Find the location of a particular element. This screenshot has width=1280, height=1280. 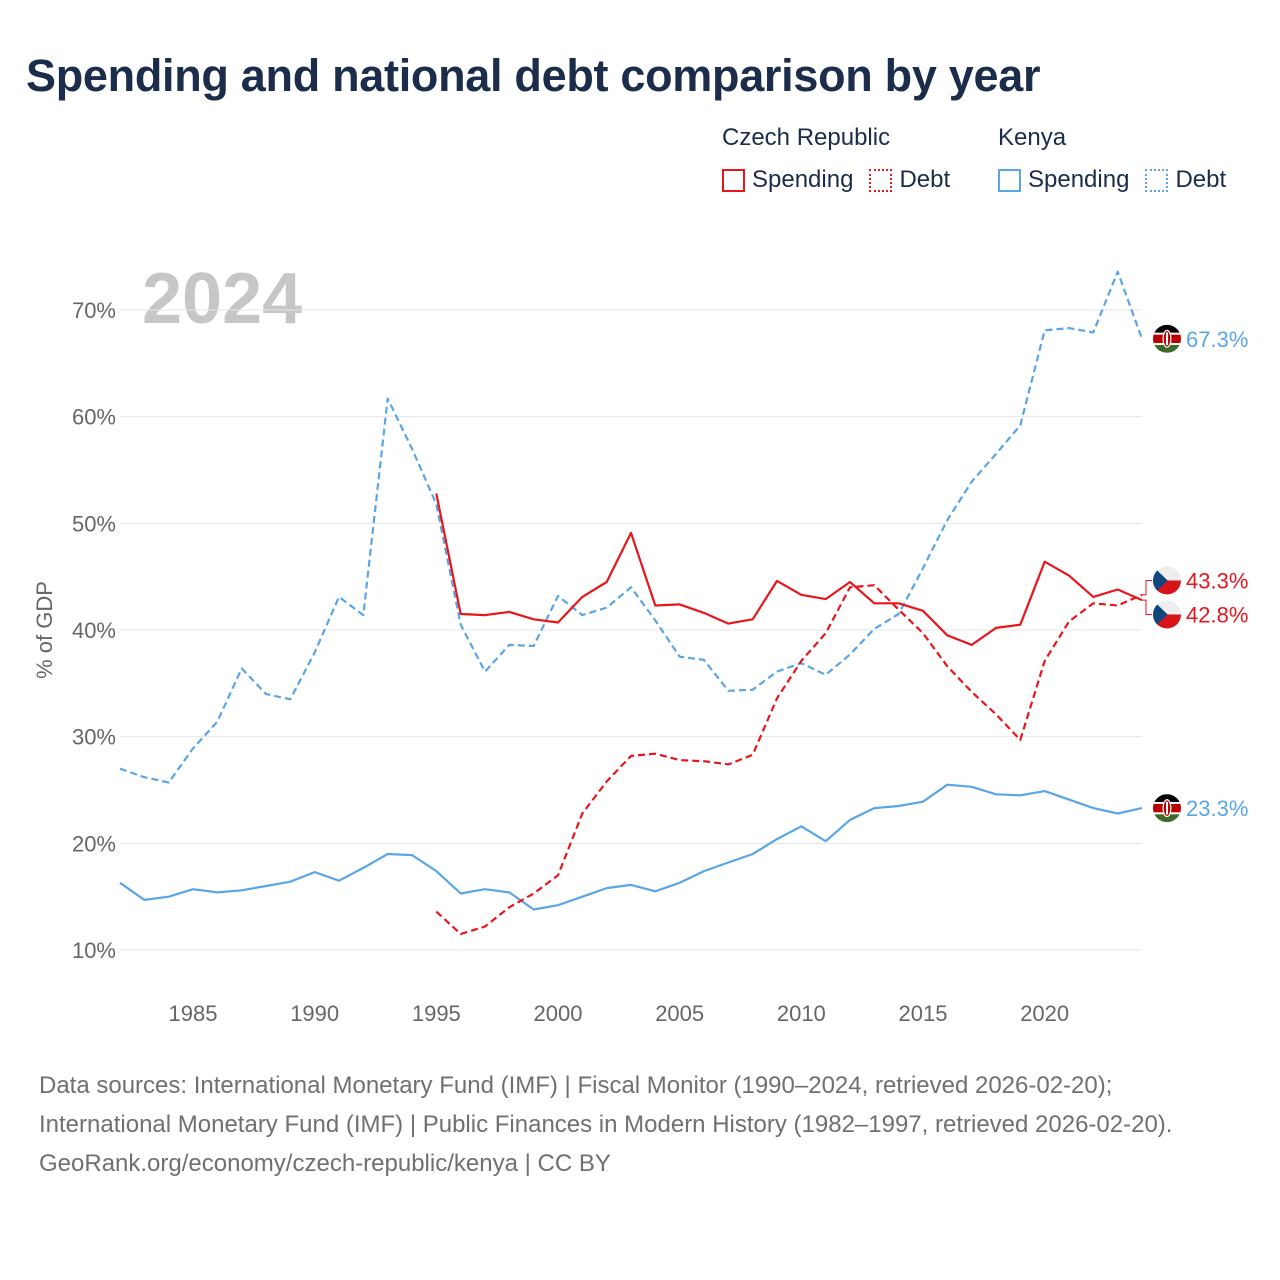

y-axis-title: % of GDP is located at coordinates (44, 630).